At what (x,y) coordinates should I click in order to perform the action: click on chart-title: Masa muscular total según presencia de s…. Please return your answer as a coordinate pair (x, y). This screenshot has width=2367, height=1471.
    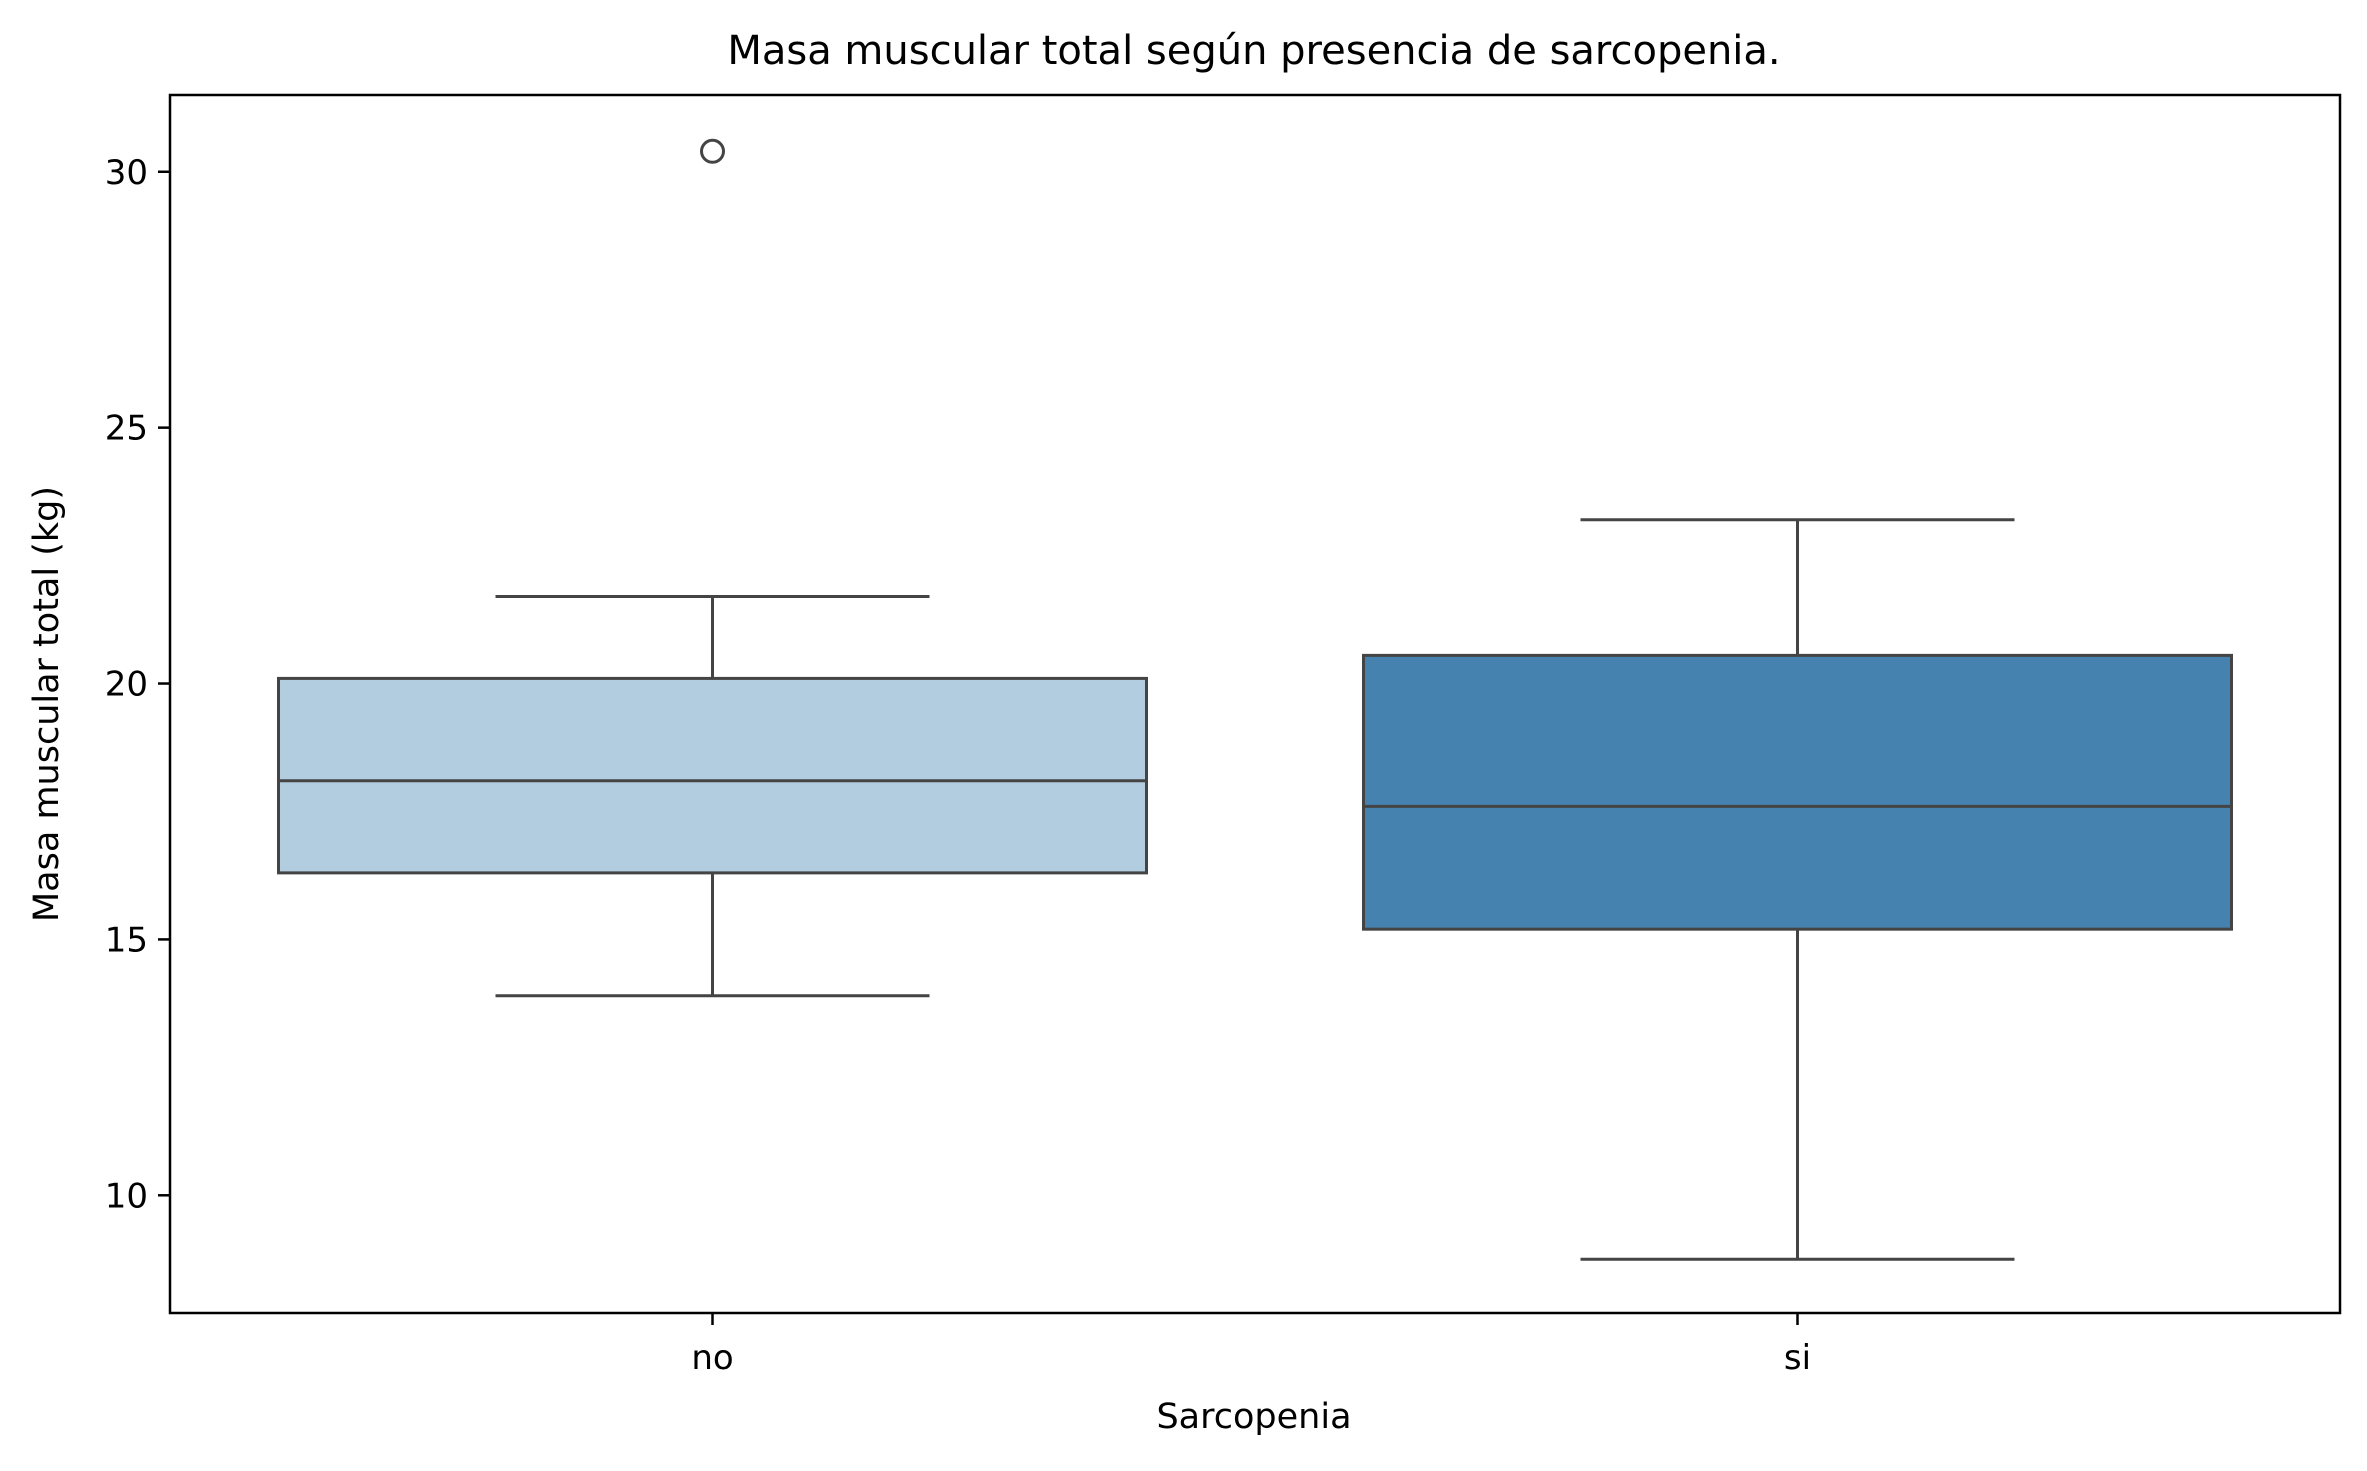
    Looking at the image, I should click on (1253, 51).